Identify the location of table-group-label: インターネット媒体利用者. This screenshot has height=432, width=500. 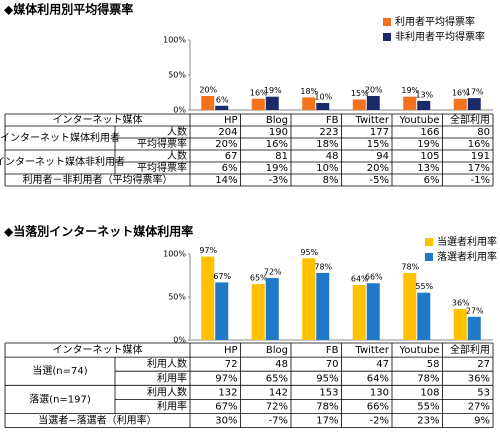
(60, 138).